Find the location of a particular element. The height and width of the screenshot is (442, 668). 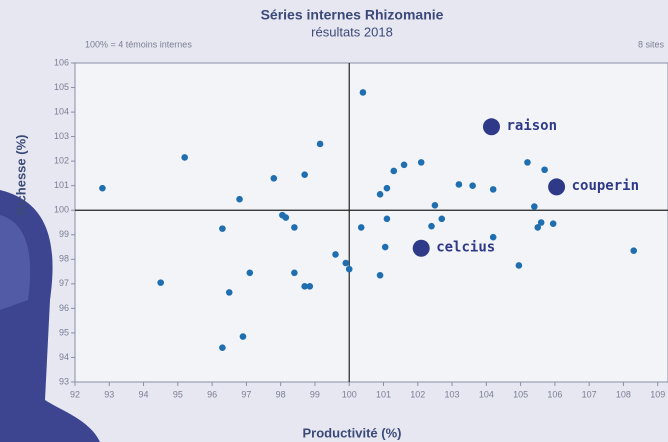

x-tick-label: 105 is located at coordinates (520, 394).